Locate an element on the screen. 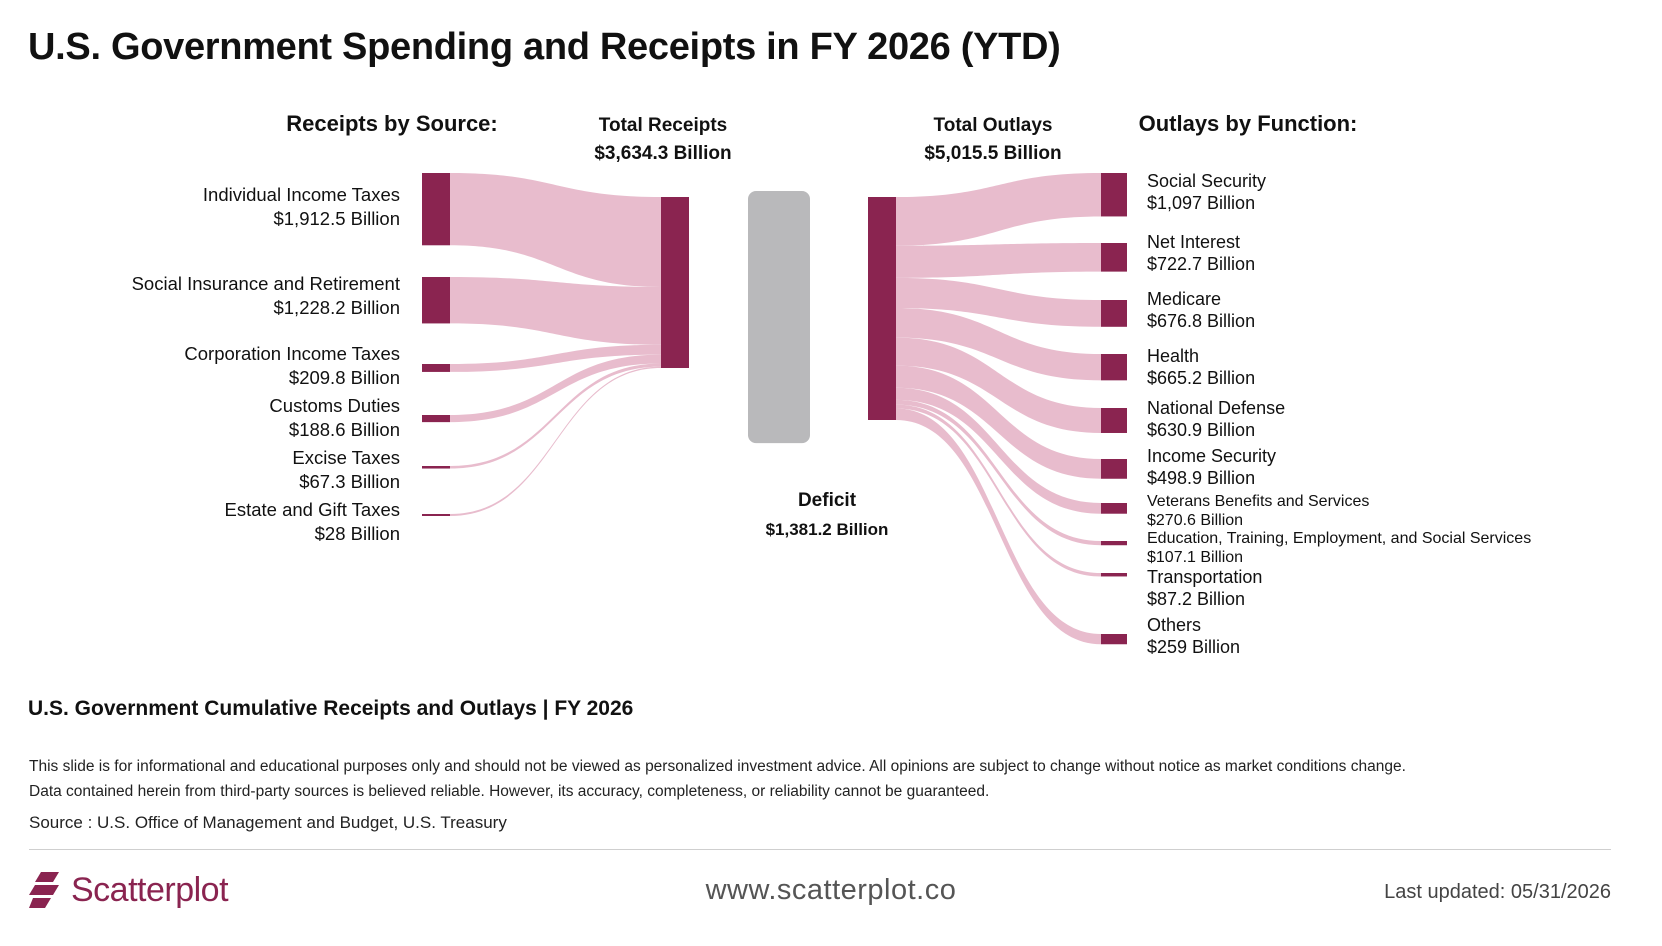  outlay-label-2: Medicare is located at coordinates (1184, 299).